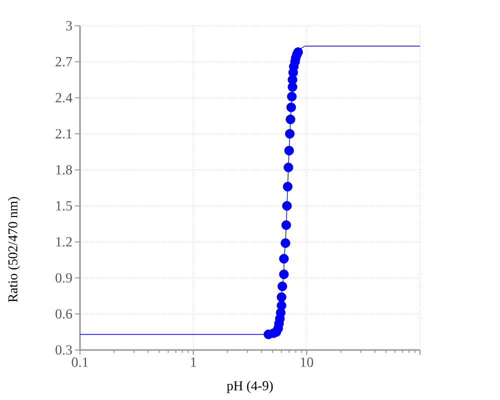  What do you see at coordinates (64, 170) in the screenshot?
I see `y-tick-label: 1.8` at bounding box center [64, 170].